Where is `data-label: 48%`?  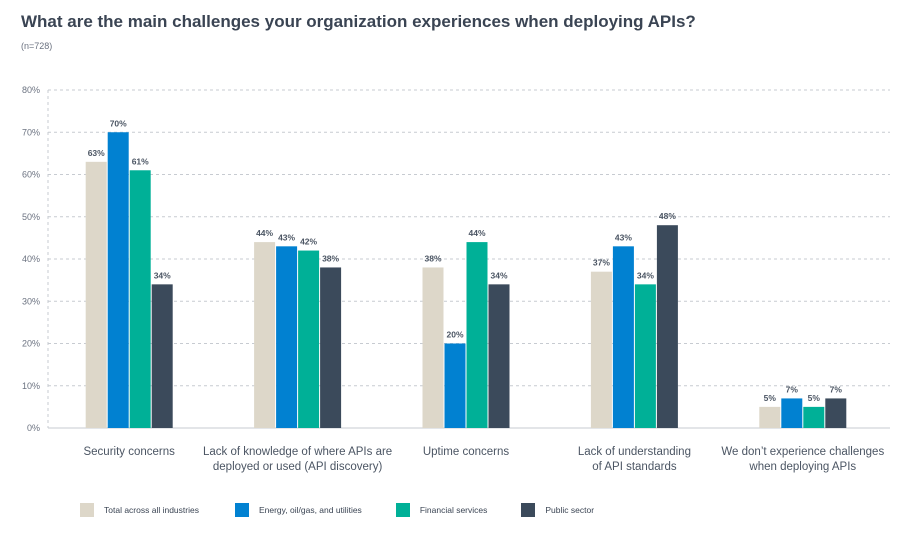
data-label: 48% is located at coordinates (667, 216).